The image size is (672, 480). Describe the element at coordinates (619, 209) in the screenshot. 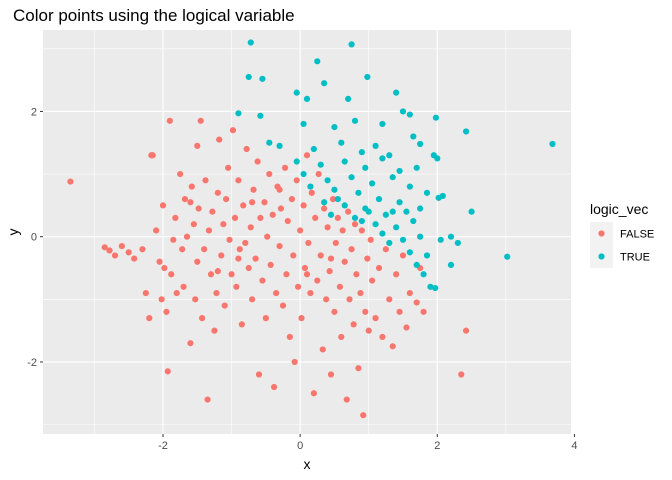

I see `legend-title: logic_vec` at that location.